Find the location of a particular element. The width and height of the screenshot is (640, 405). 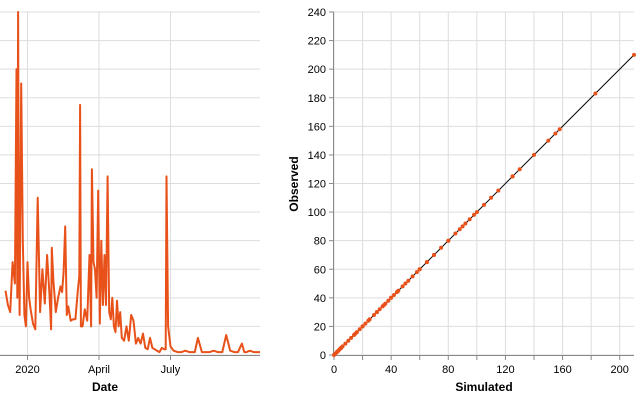

x-tick-label: April is located at coordinates (99, 370).